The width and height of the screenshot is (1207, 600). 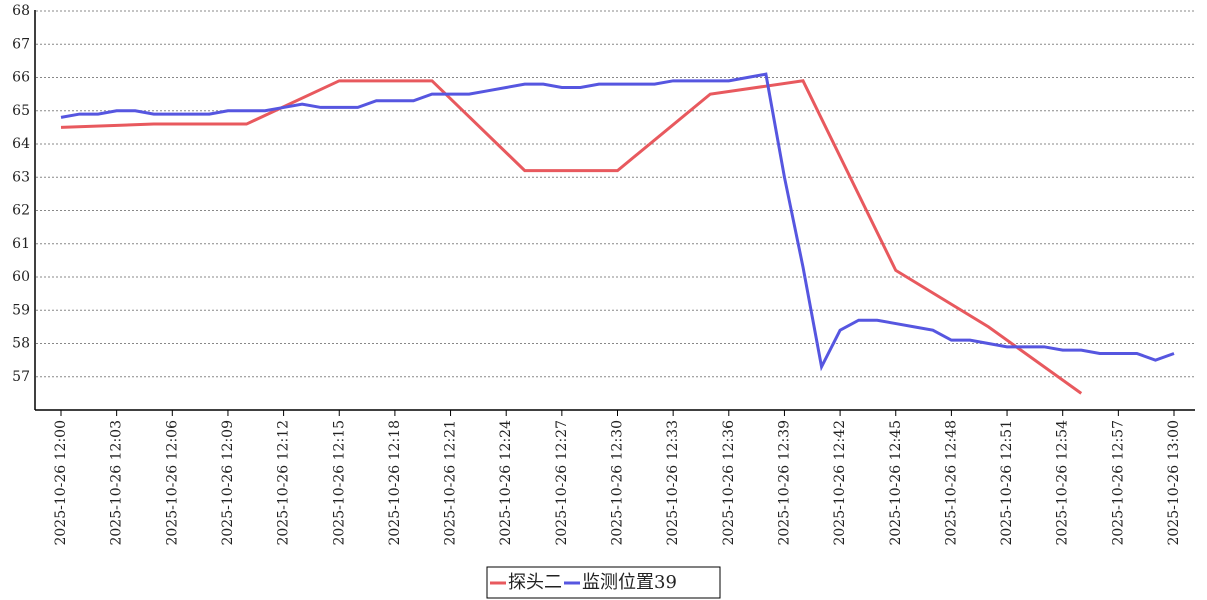 What do you see at coordinates (21, 310) in the screenshot?
I see `y-tick-label: 59` at bounding box center [21, 310].